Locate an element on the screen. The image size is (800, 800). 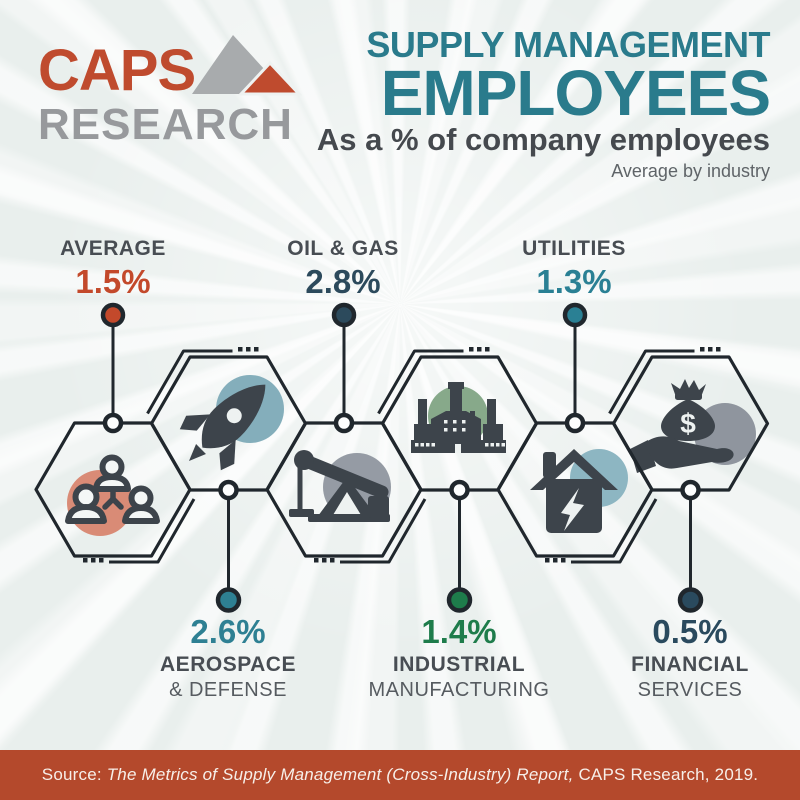
industry-name-line2: & DEFENSE is located at coordinates (228, 690).